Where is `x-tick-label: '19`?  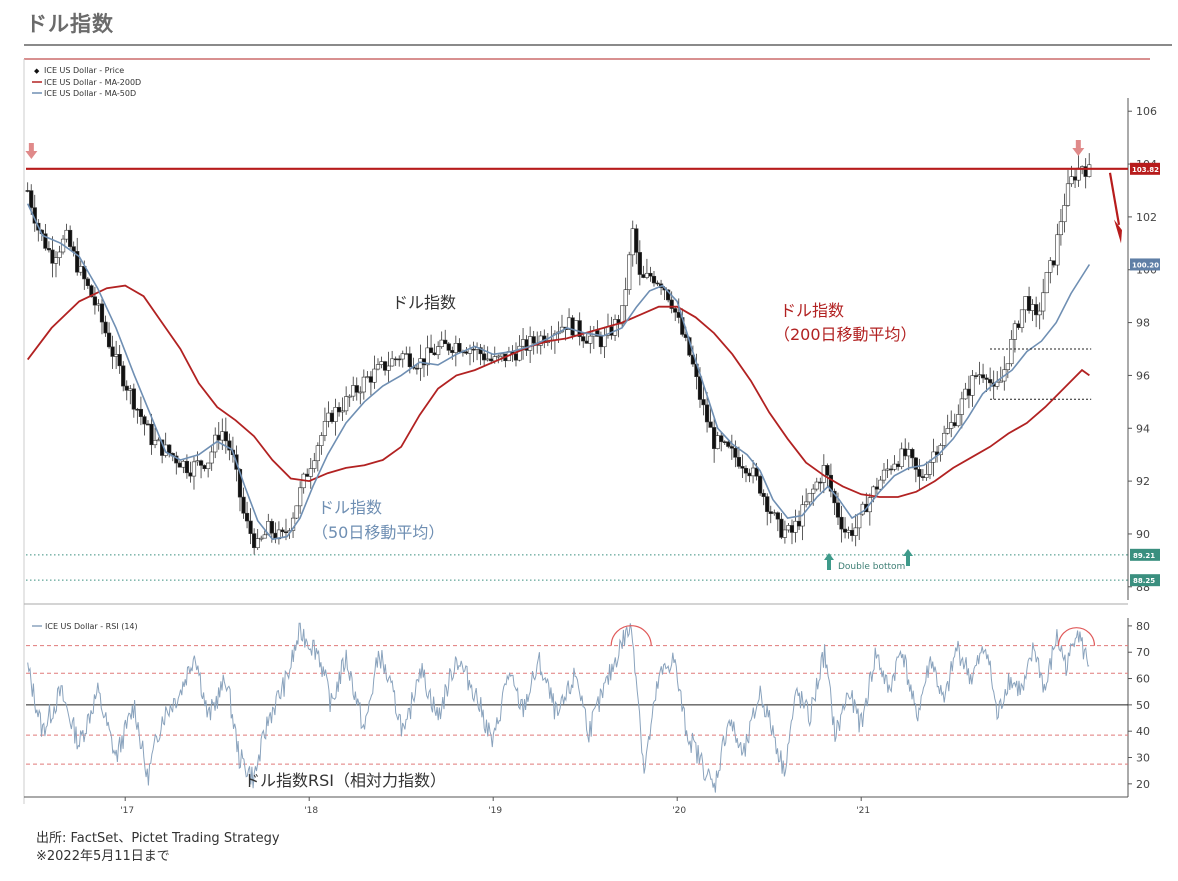 x-tick-label: '19 is located at coordinates (495, 811).